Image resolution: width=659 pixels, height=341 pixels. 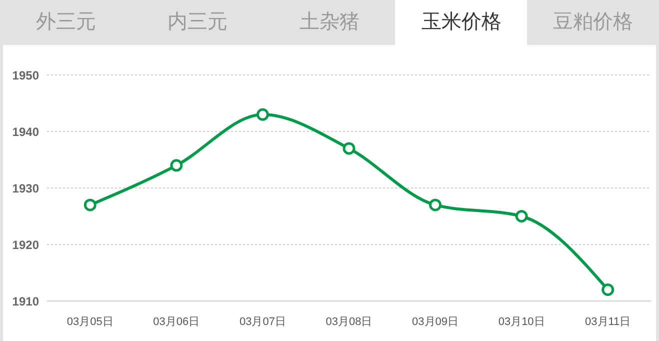 I want to click on x-tick-label: 03月11日, so click(x=608, y=322).